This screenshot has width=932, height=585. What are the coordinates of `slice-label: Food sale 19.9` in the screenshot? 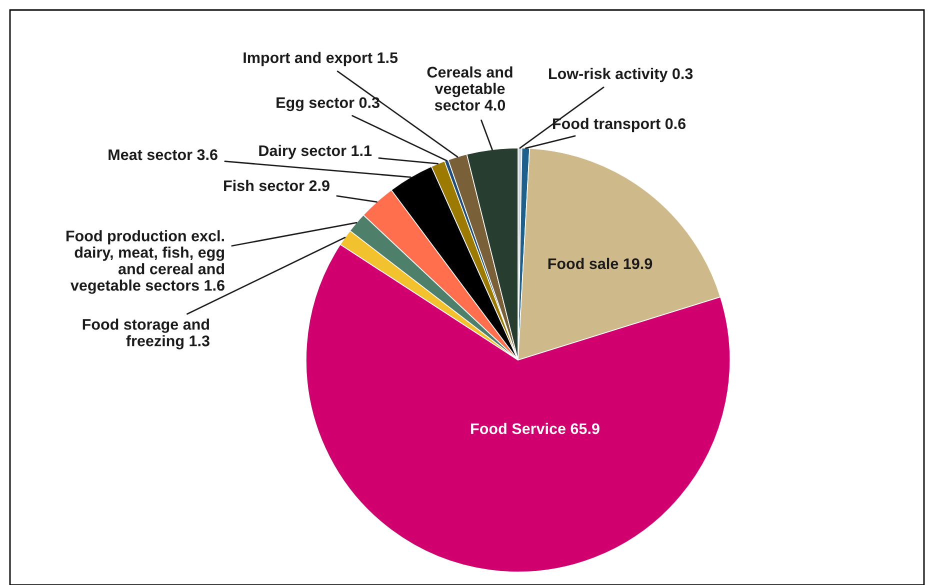 It's located at (600, 264).